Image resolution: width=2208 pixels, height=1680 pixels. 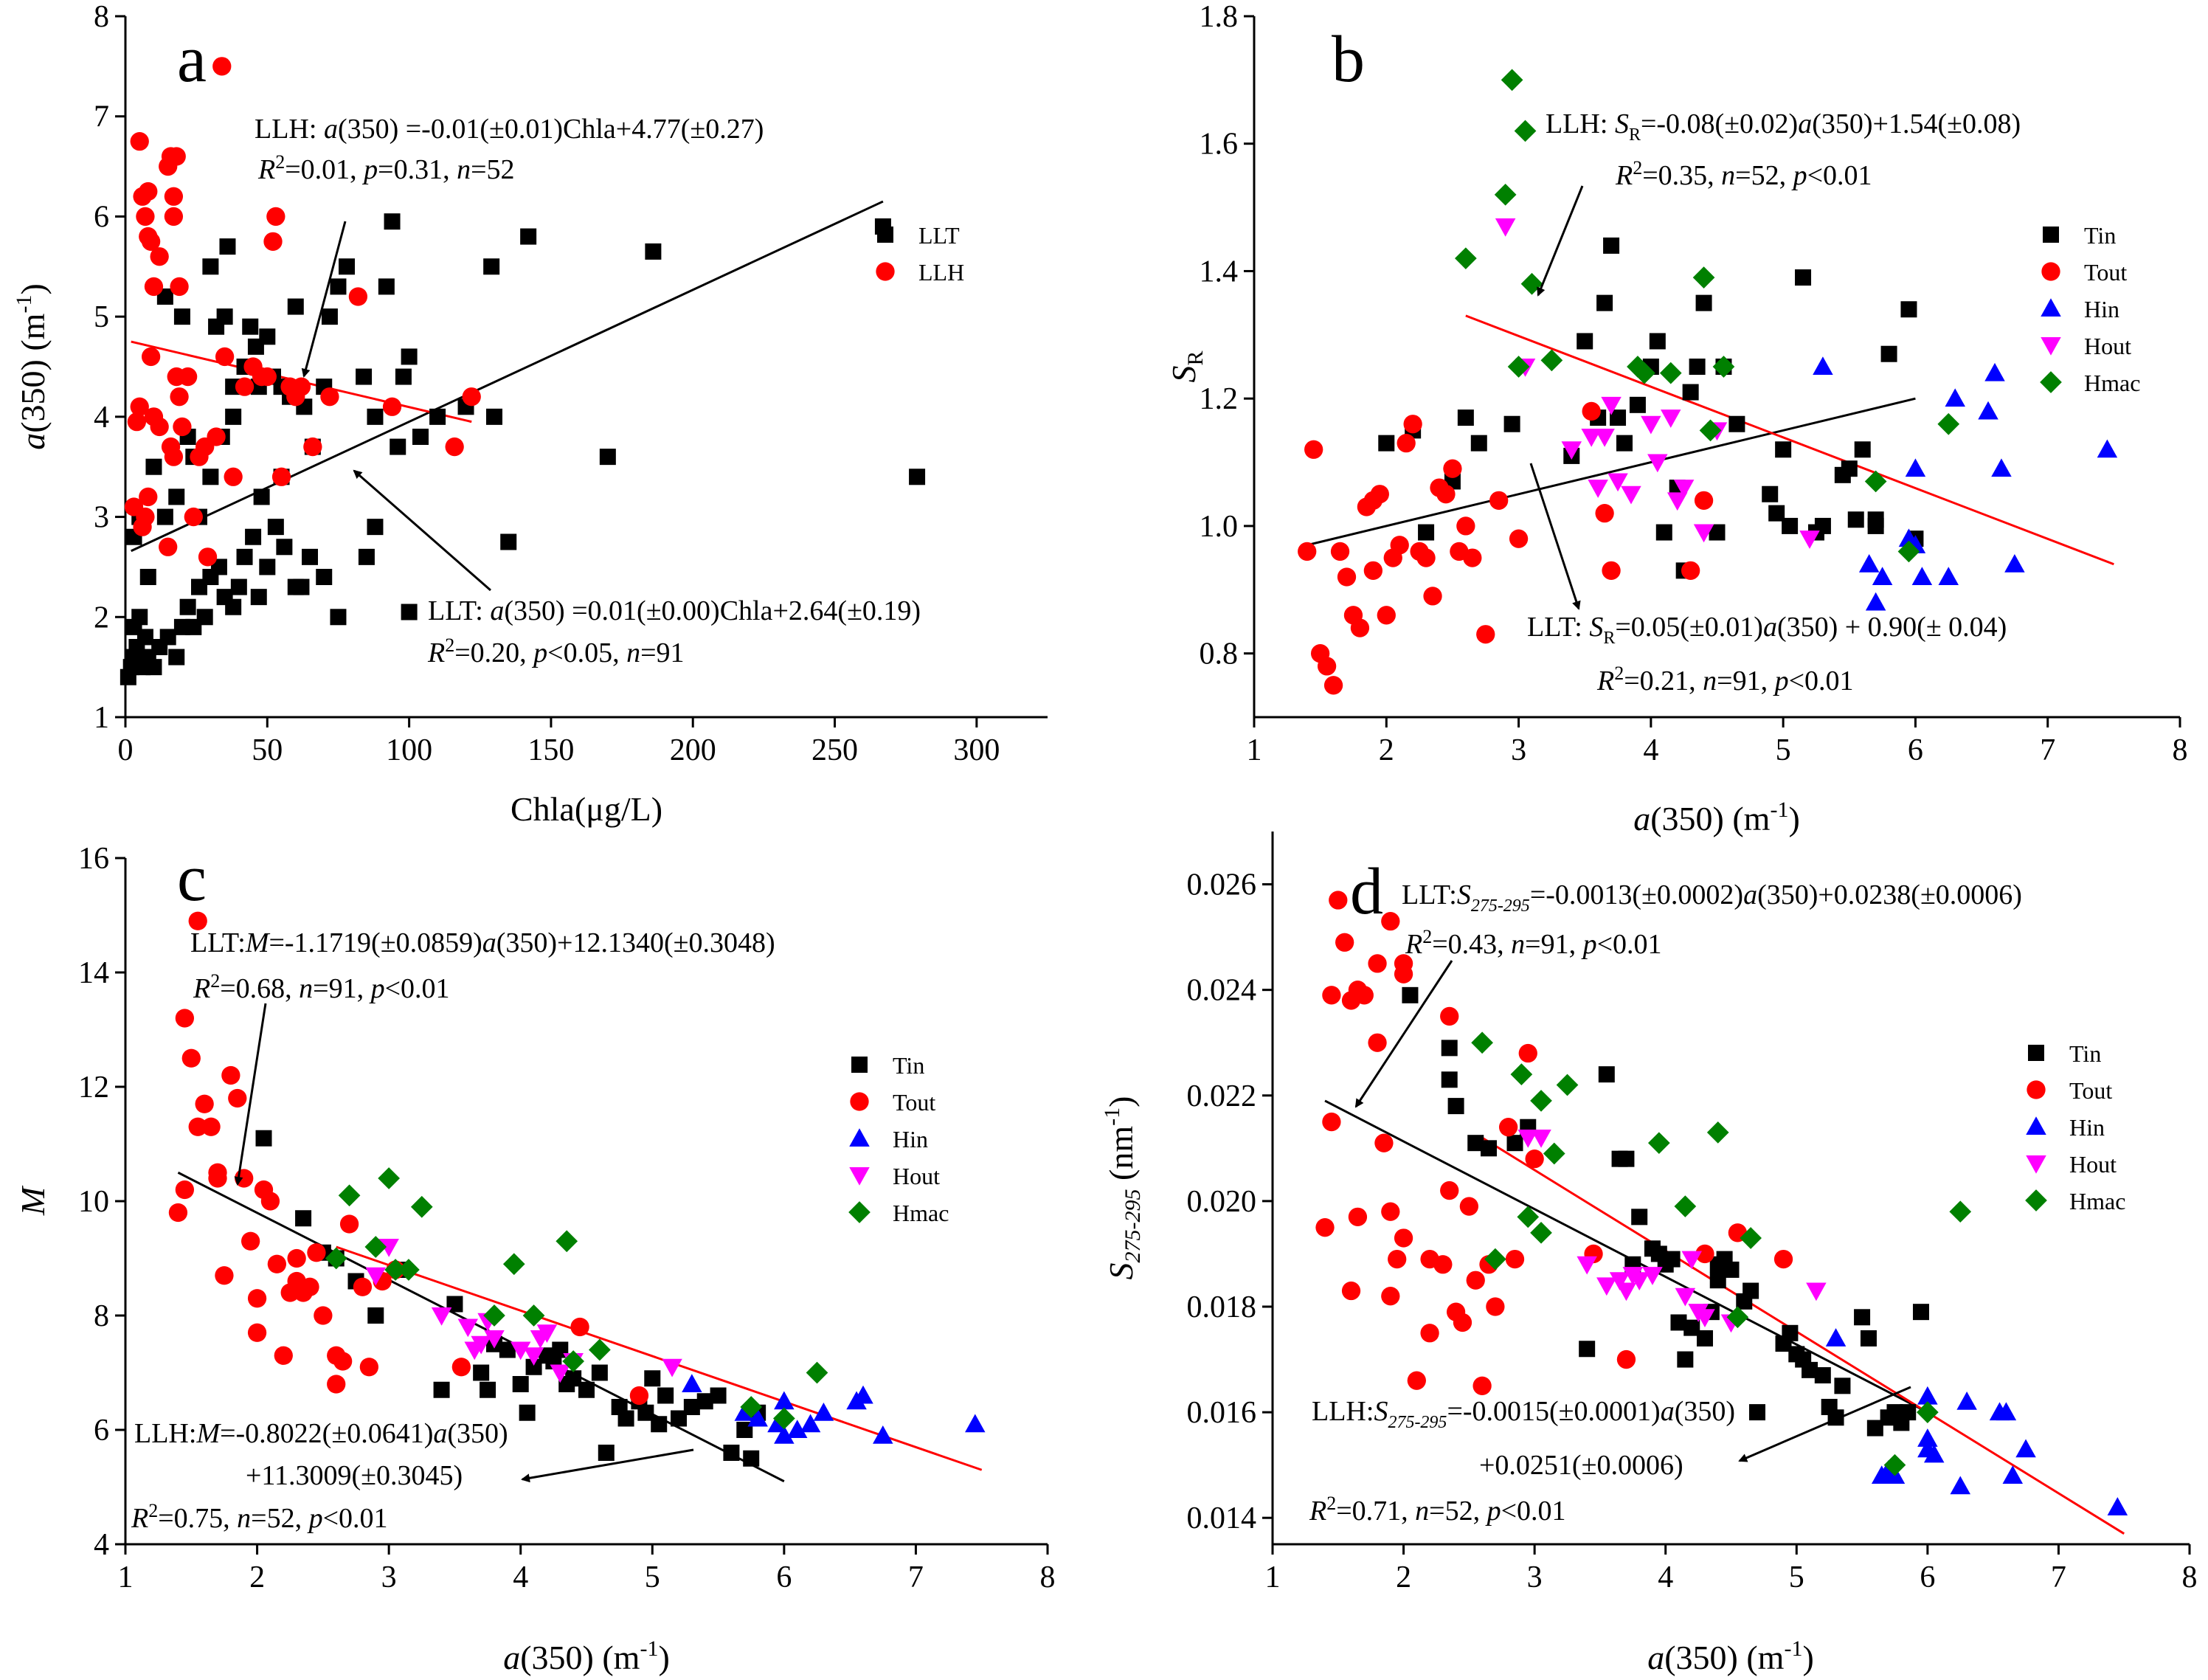 I want to click on d-fit-line-llh, so click(x=1803, y=1335).